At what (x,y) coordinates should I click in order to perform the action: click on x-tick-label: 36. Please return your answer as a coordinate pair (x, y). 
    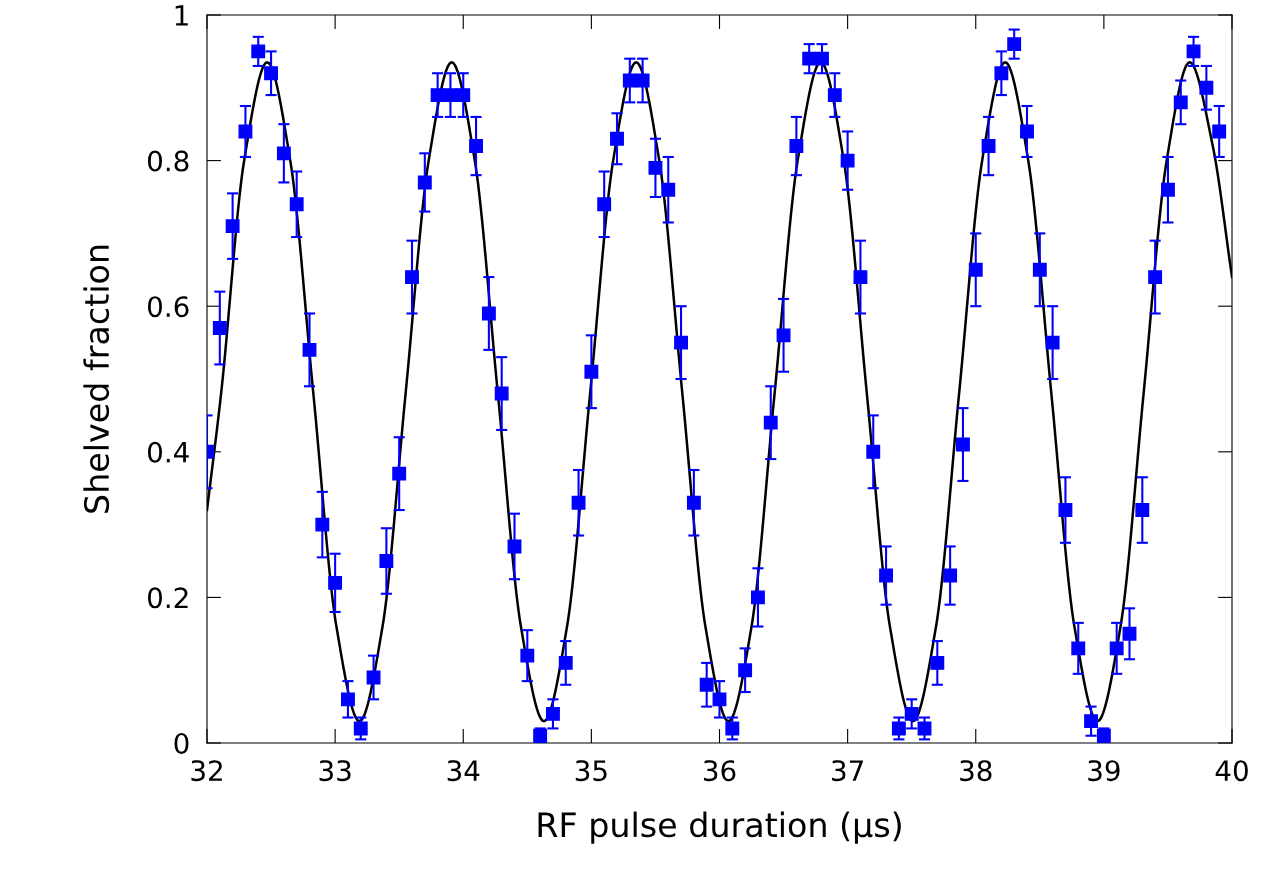
    Looking at the image, I should click on (719, 771).